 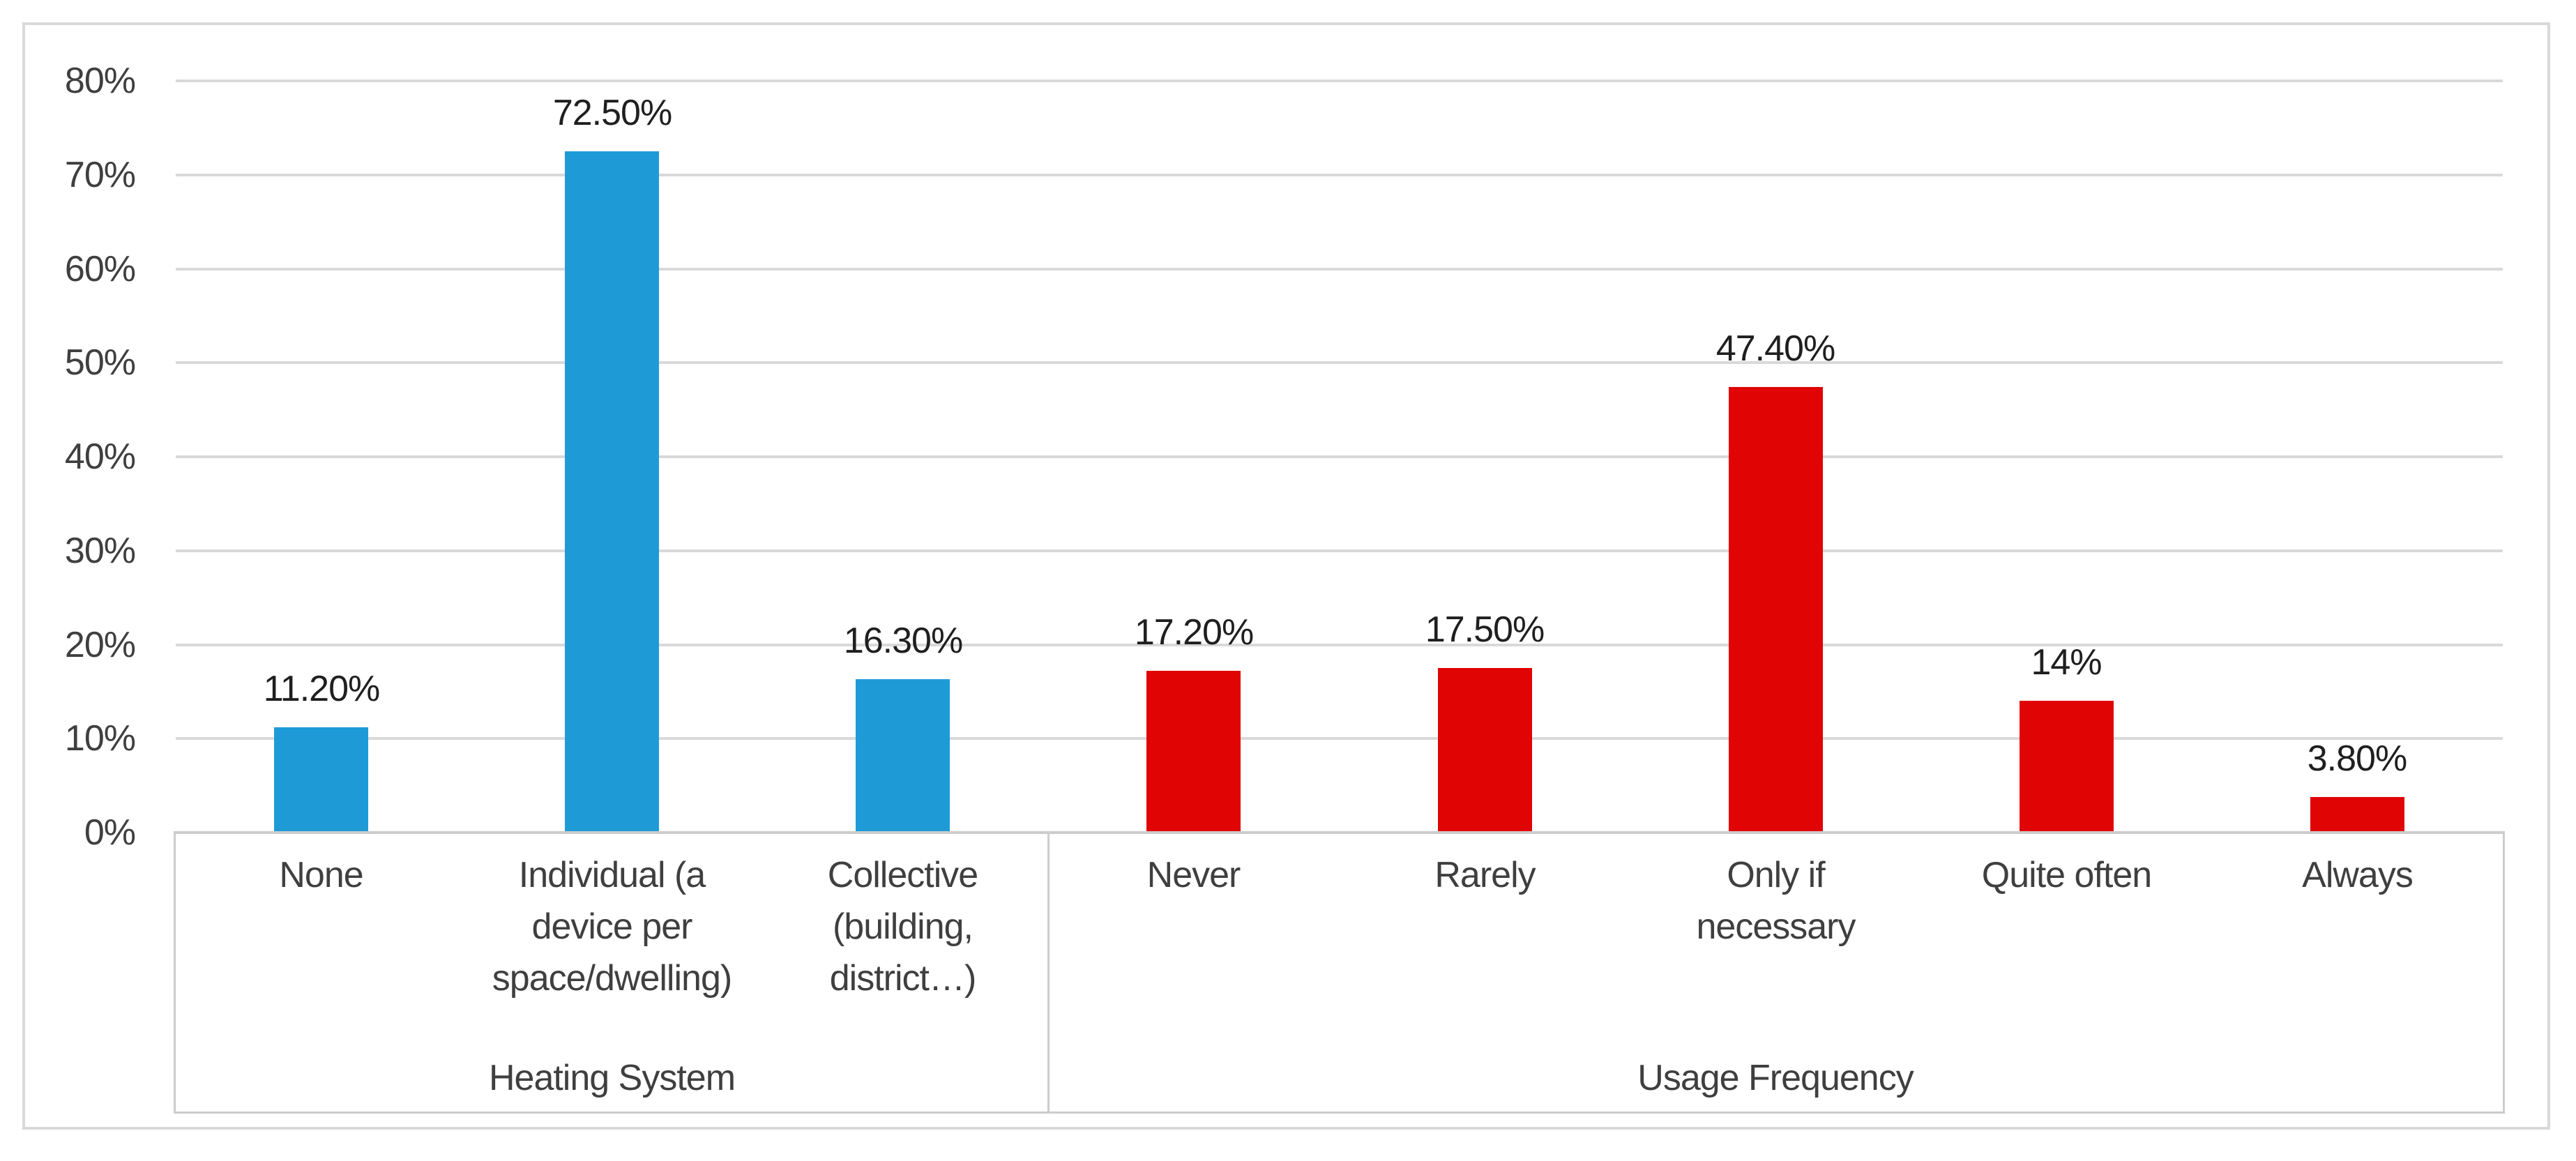 I want to click on y-tick-label: 80%, so click(x=100, y=81).